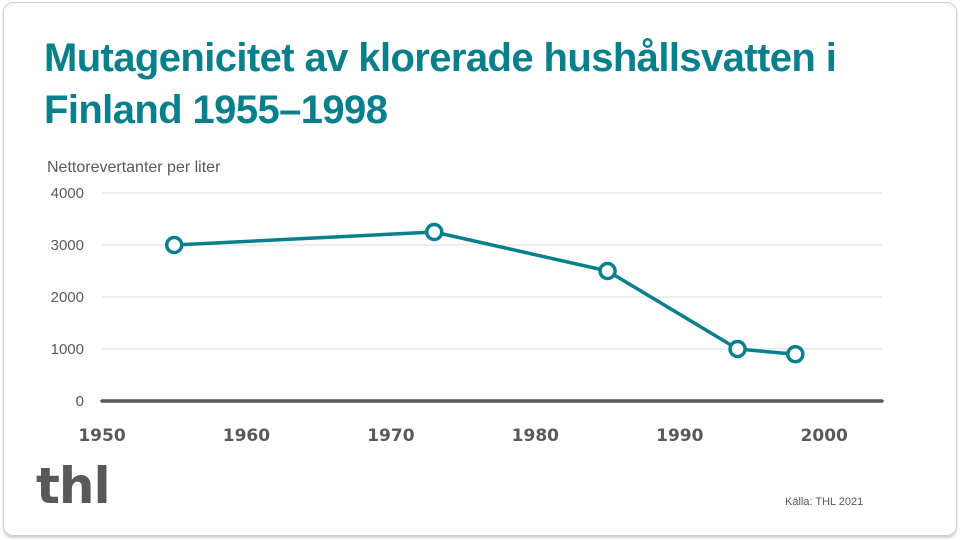 The image size is (960, 540). Describe the element at coordinates (134, 167) in the screenshot. I see `y-axis-label: Nettorevertanter per liter` at that location.